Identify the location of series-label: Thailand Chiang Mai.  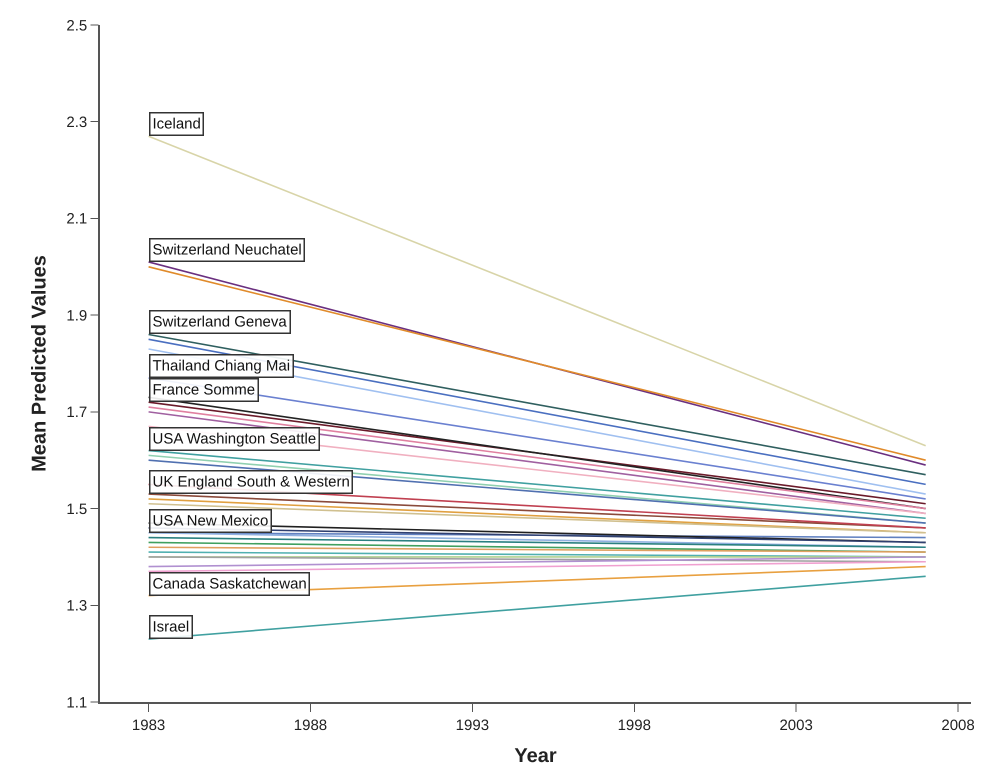
(221, 366).